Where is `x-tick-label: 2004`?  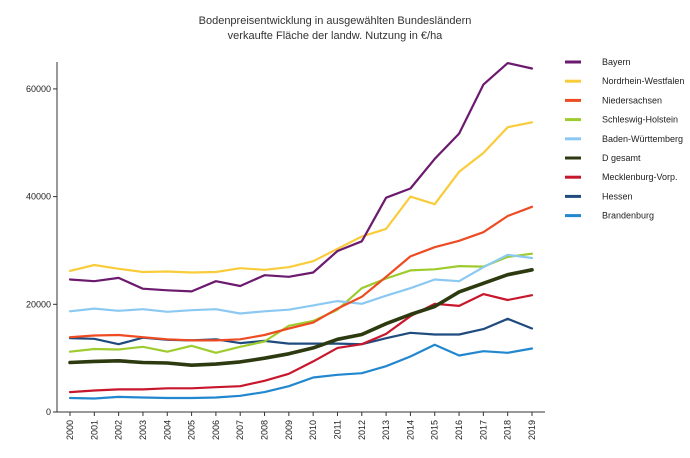 x-tick-label: 2004 is located at coordinates (167, 430).